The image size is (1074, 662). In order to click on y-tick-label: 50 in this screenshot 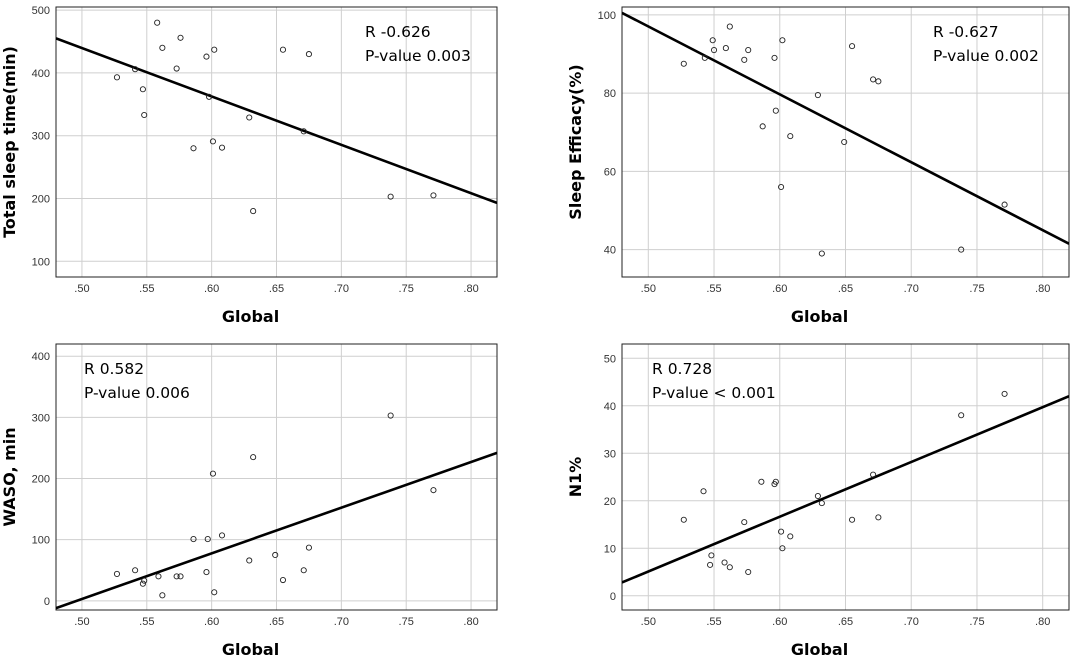, I will do `click(610, 359)`.